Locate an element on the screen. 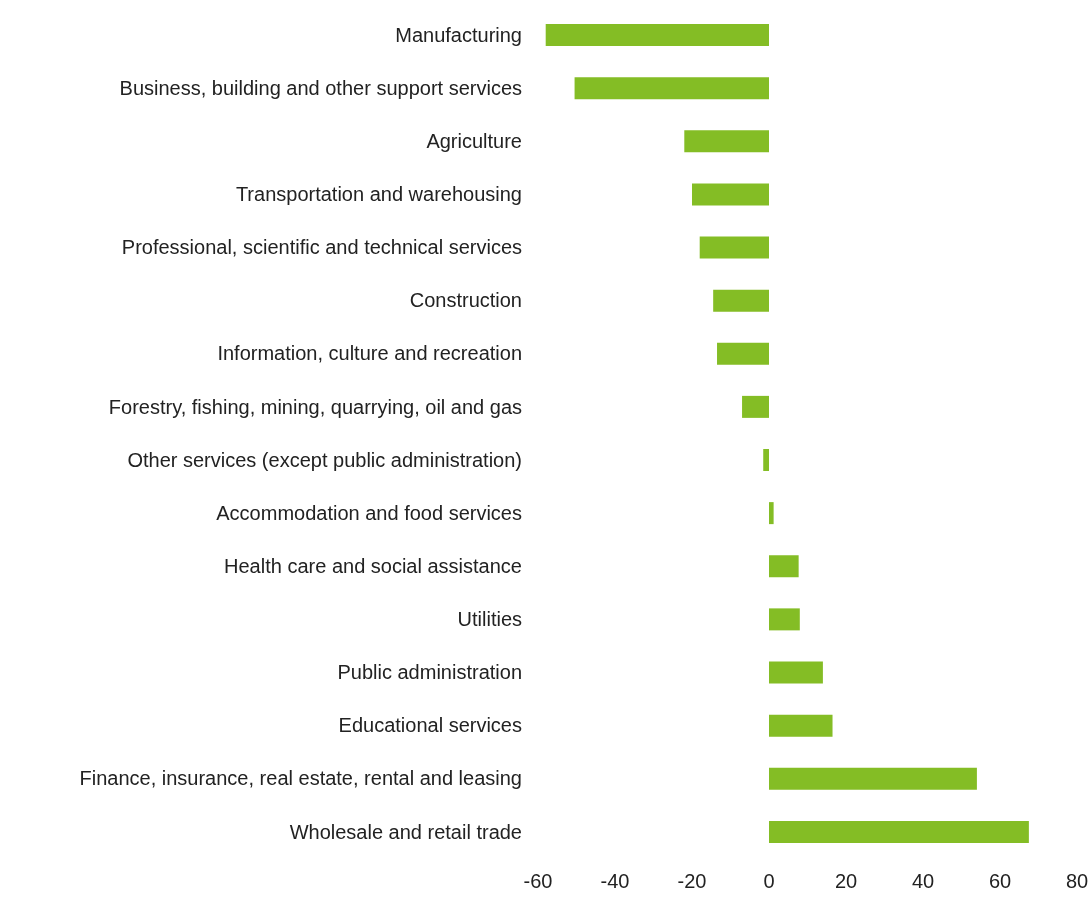 The height and width of the screenshot is (903, 1091). y-tick-label: Utilities is located at coordinates (489, 619).